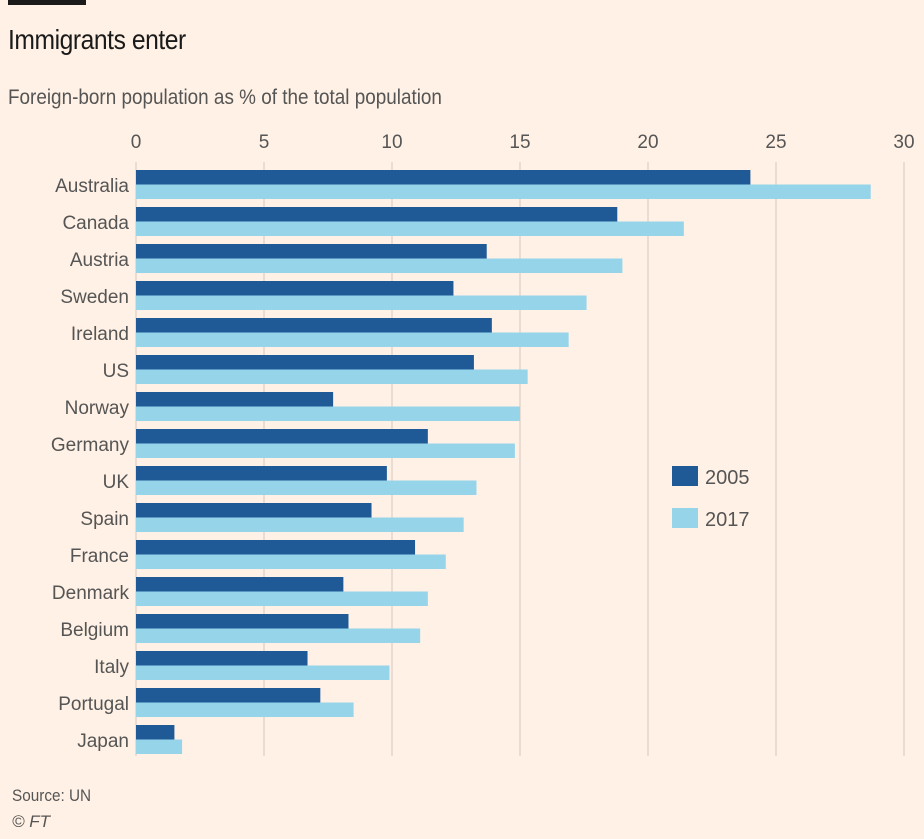 This screenshot has width=924, height=839. Describe the element at coordinates (685, 476) in the screenshot. I see `legend-swatch-2005` at that location.